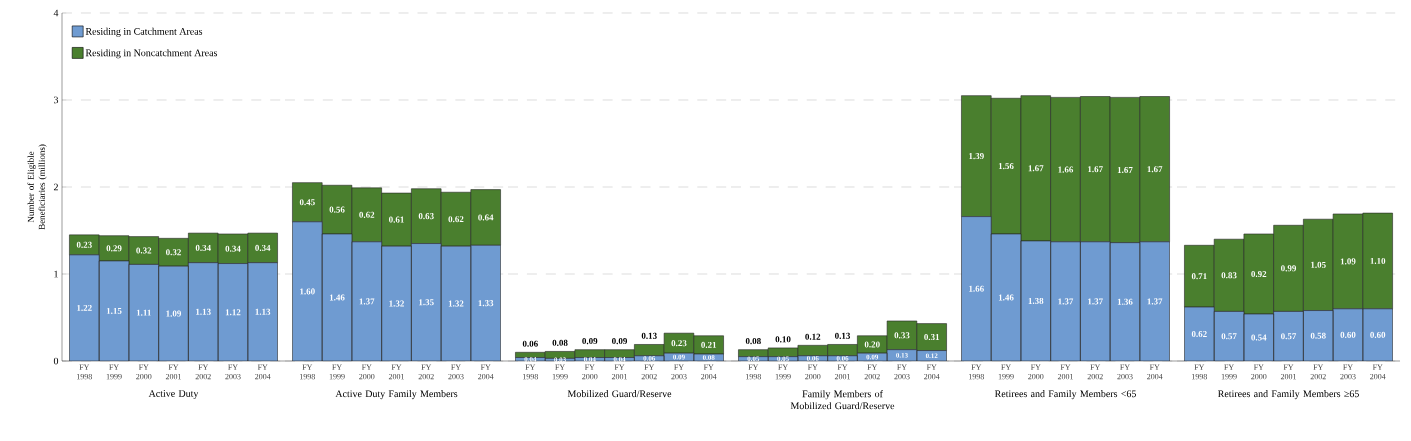  I want to click on y-tick-label: 4, so click(56, 13).